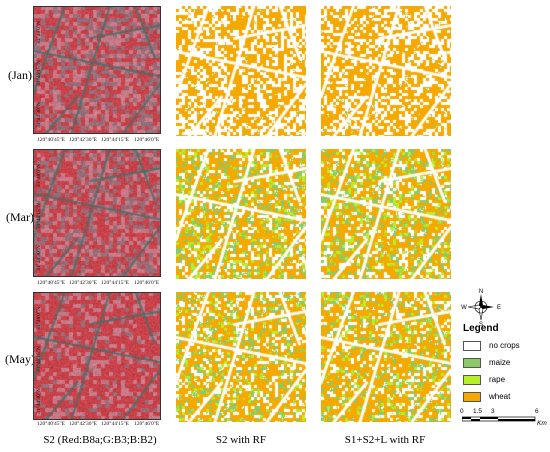  I want to click on row-label-jan: (Jan), so click(20, 75).